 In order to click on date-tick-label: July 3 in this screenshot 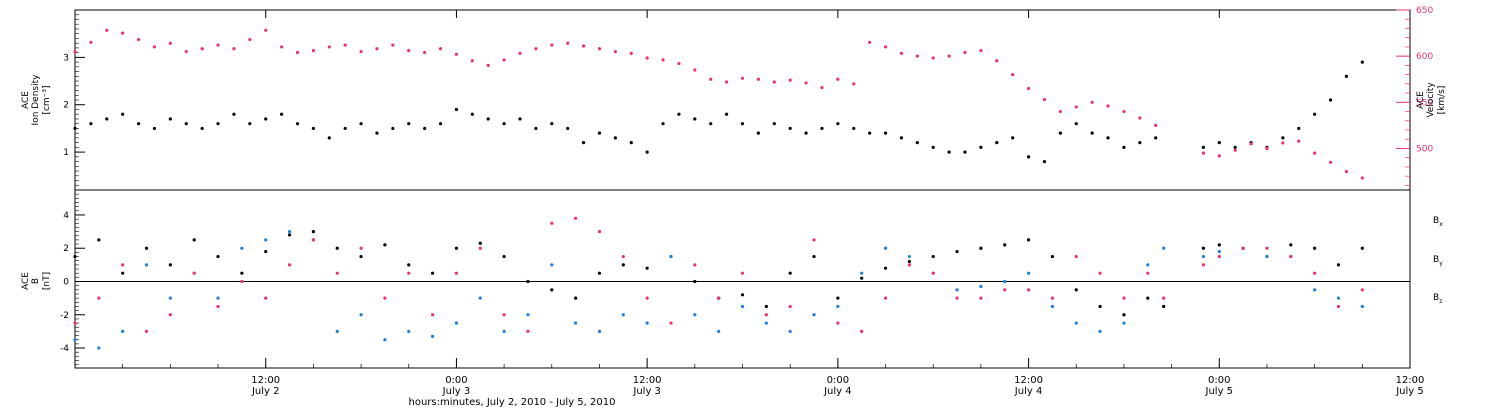, I will do `click(456, 391)`.